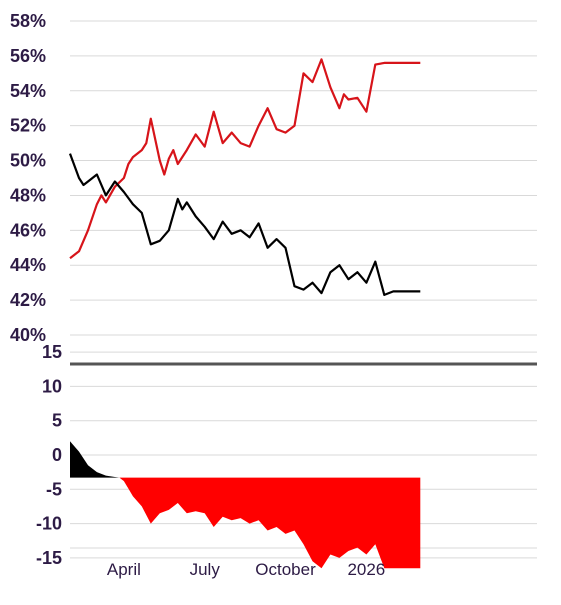  I want to click on positive-area, so click(245, 459).